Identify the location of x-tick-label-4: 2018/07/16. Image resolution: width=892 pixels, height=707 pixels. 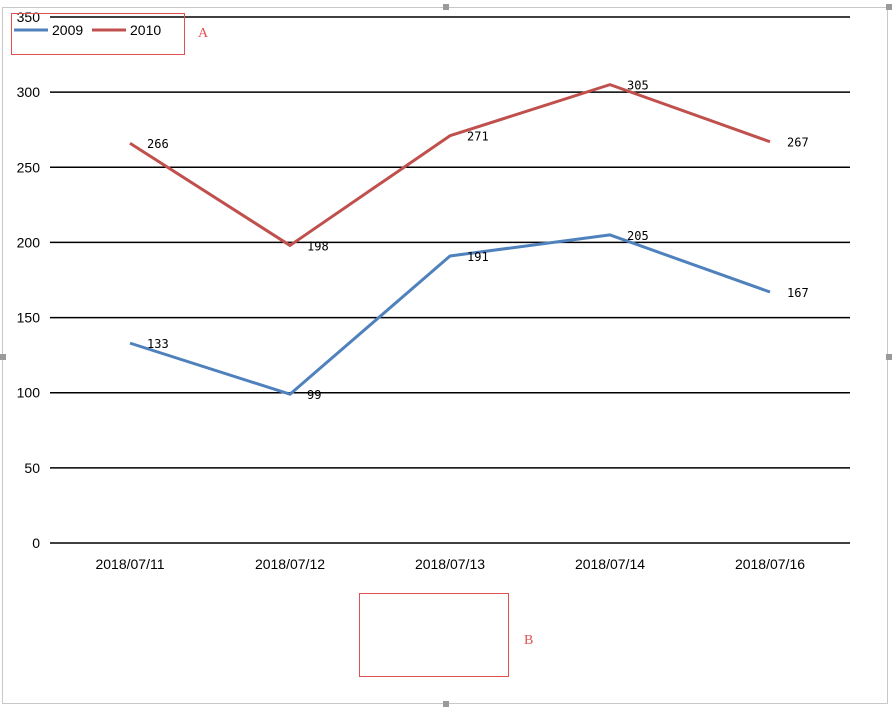
(770, 564).